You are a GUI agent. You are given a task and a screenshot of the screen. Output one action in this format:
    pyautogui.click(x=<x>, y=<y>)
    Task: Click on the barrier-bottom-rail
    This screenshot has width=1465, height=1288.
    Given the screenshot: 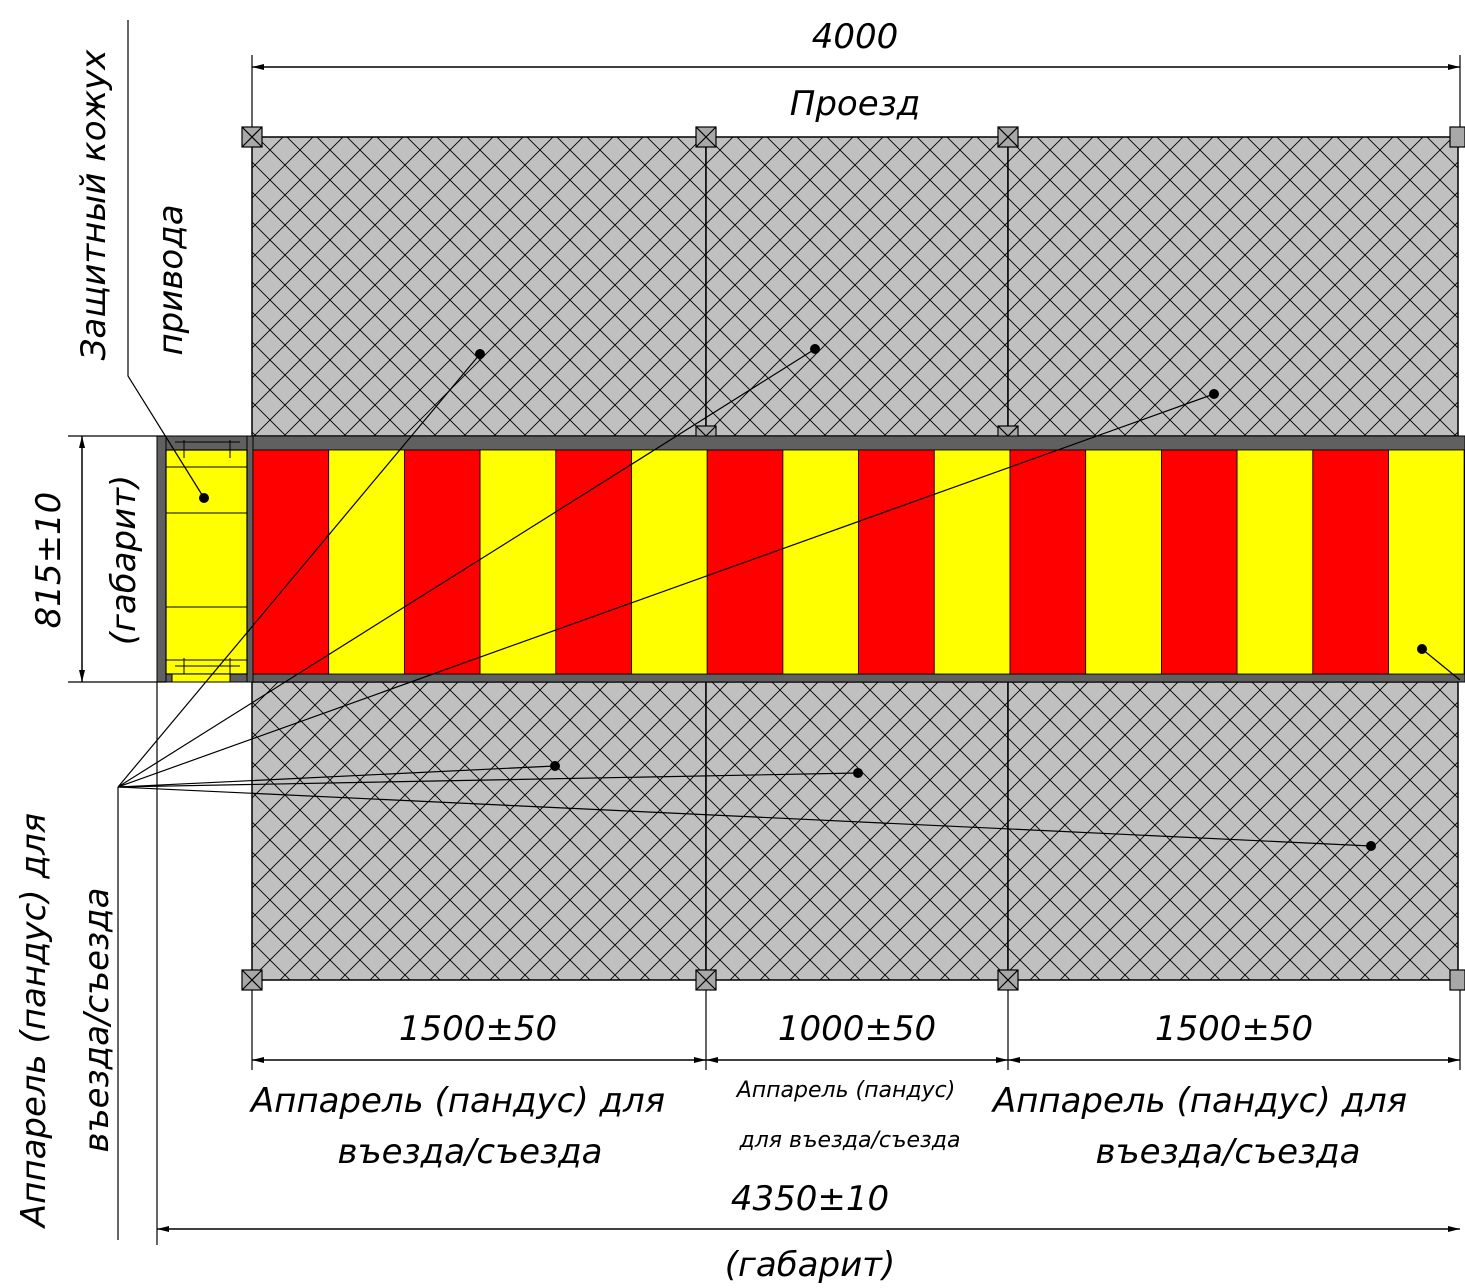 What is the action you would take?
    pyautogui.click(x=810, y=678)
    